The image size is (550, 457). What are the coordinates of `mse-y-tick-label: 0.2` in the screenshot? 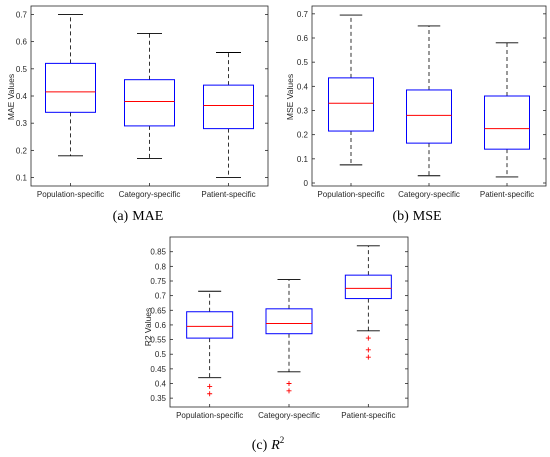 It's located at (303, 135).